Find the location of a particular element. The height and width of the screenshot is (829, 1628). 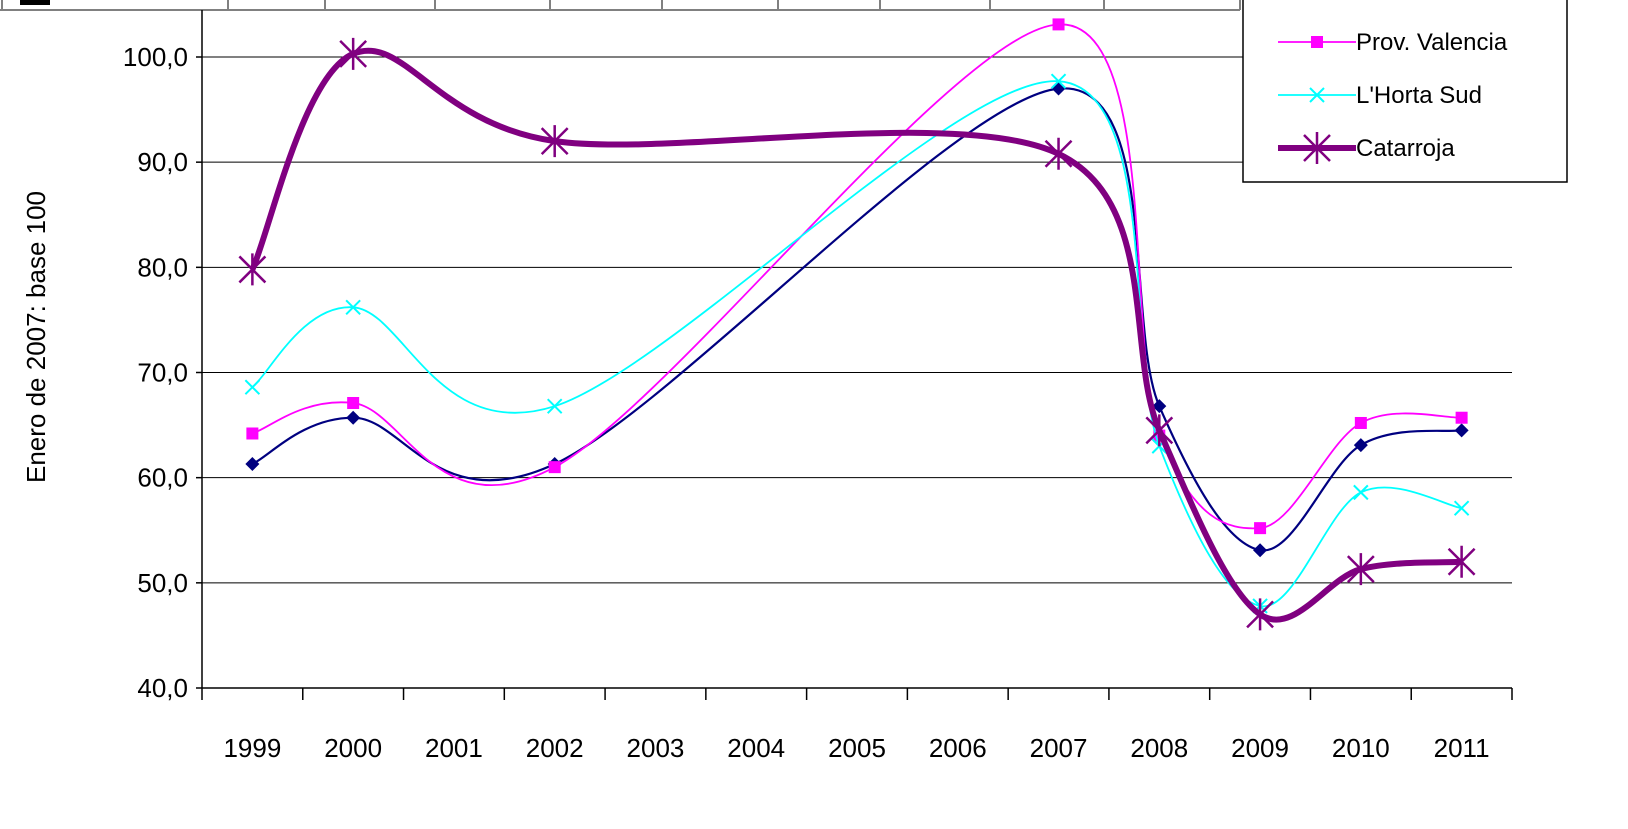

y-axis-title: Enero de 2007: base 100 is located at coordinates (36, 337).